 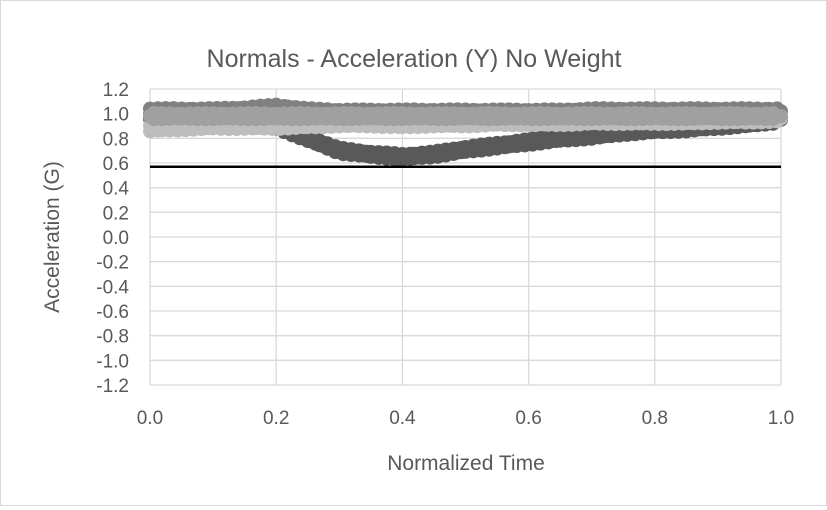 What do you see at coordinates (52, 237) in the screenshot?
I see `y-axis-label: Acceleration (G)` at bounding box center [52, 237].